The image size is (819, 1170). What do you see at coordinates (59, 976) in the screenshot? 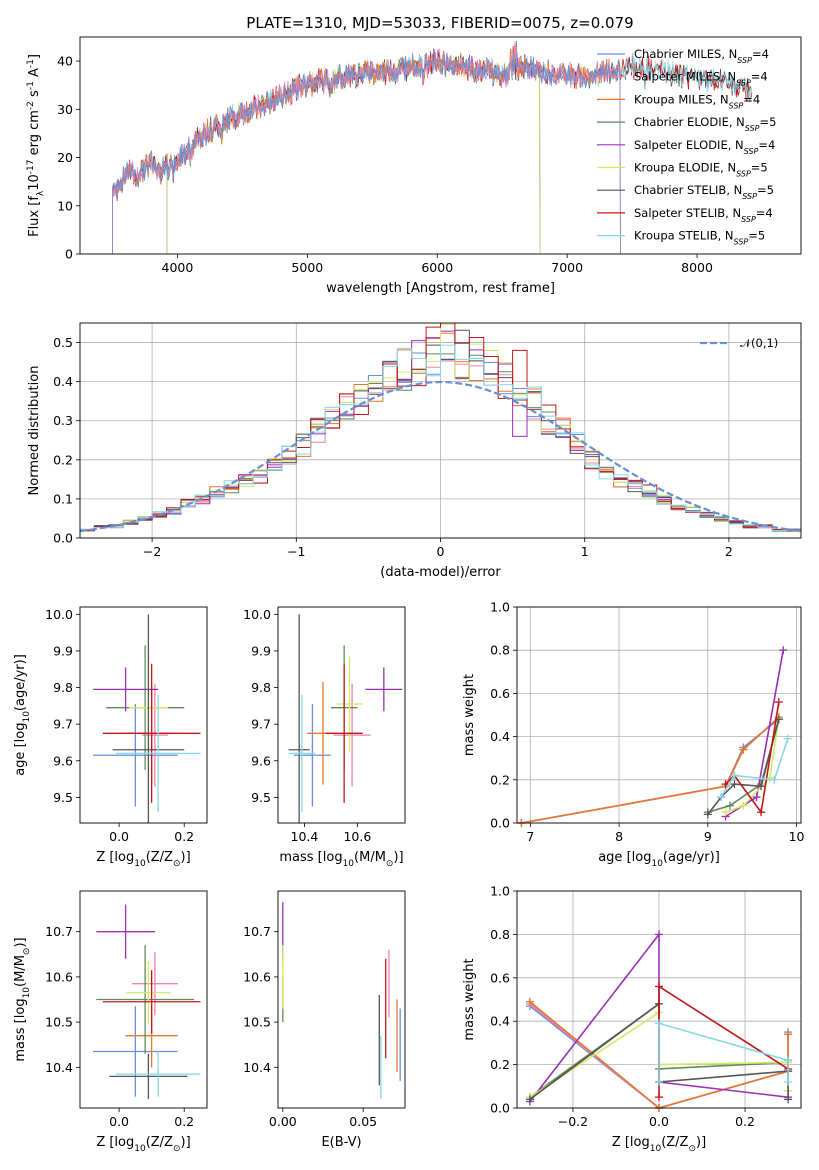
I see `mass-vs-Z-ytick-label: 10.6` at bounding box center [59, 976].